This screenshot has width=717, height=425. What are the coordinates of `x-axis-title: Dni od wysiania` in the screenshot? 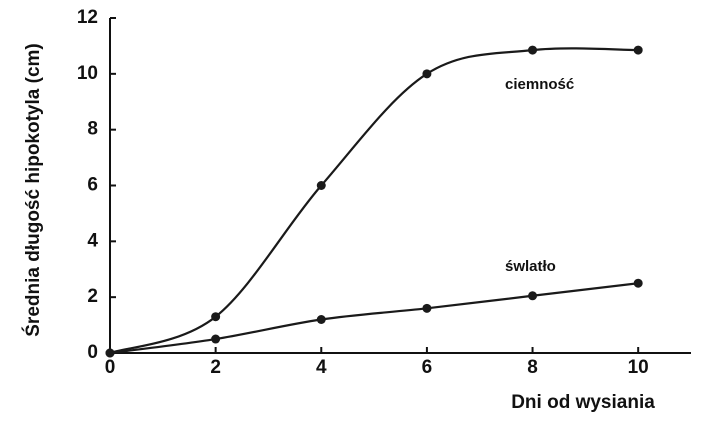 It's located at (583, 402).